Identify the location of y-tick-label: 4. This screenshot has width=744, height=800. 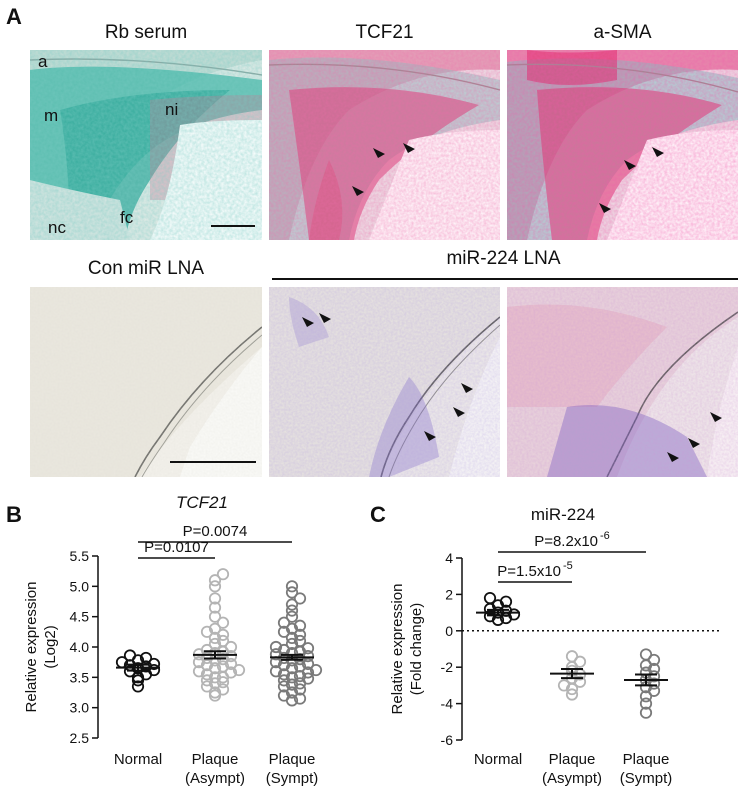
(449, 558).